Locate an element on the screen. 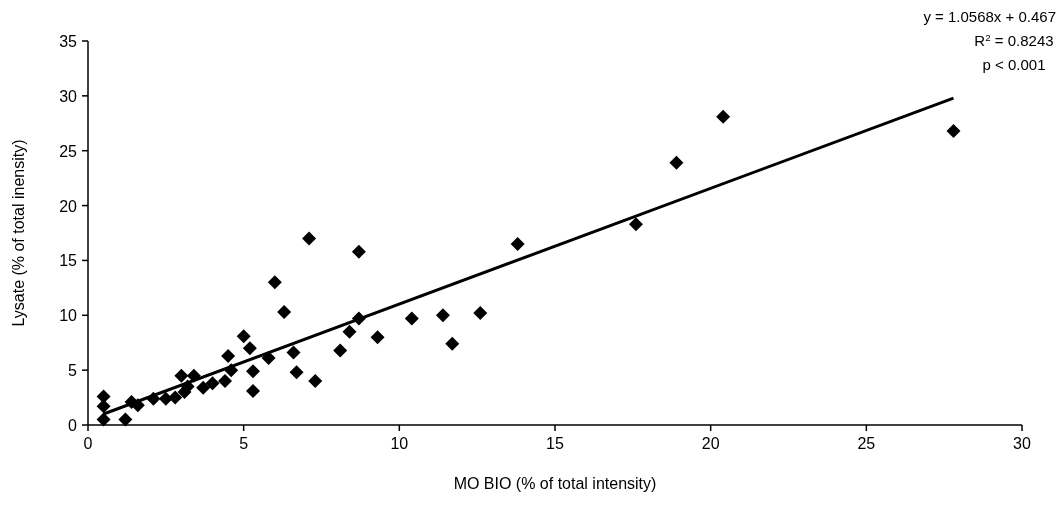 This screenshot has height=513, width=1061. y-tick-label: 5 is located at coordinates (73, 371).